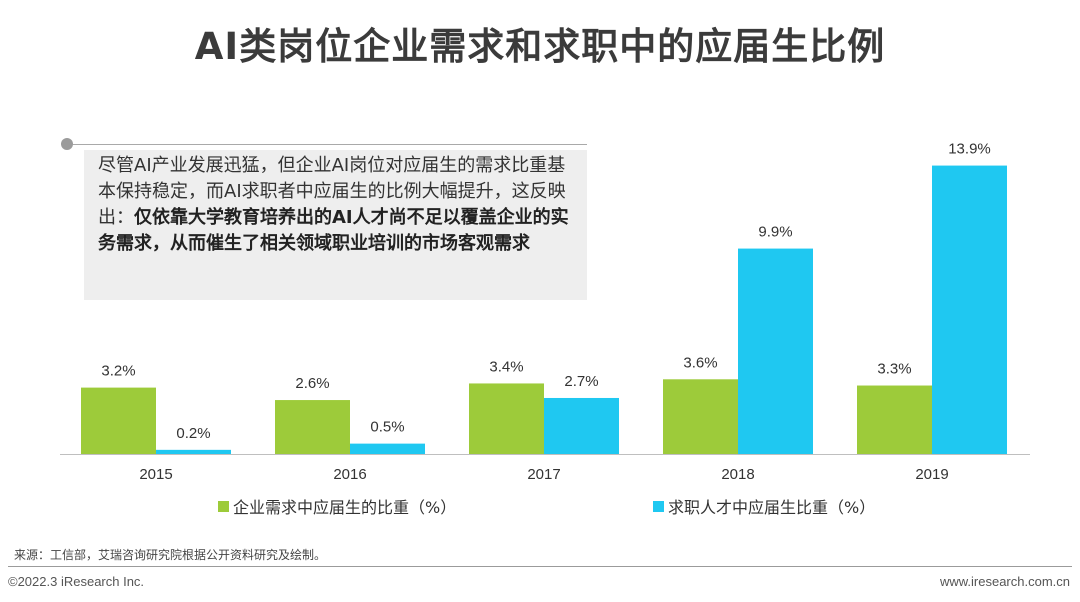 The height and width of the screenshot is (602, 1080). What do you see at coordinates (349, 474) in the screenshot?
I see `x-tick-label-2016: 2016` at bounding box center [349, 474].